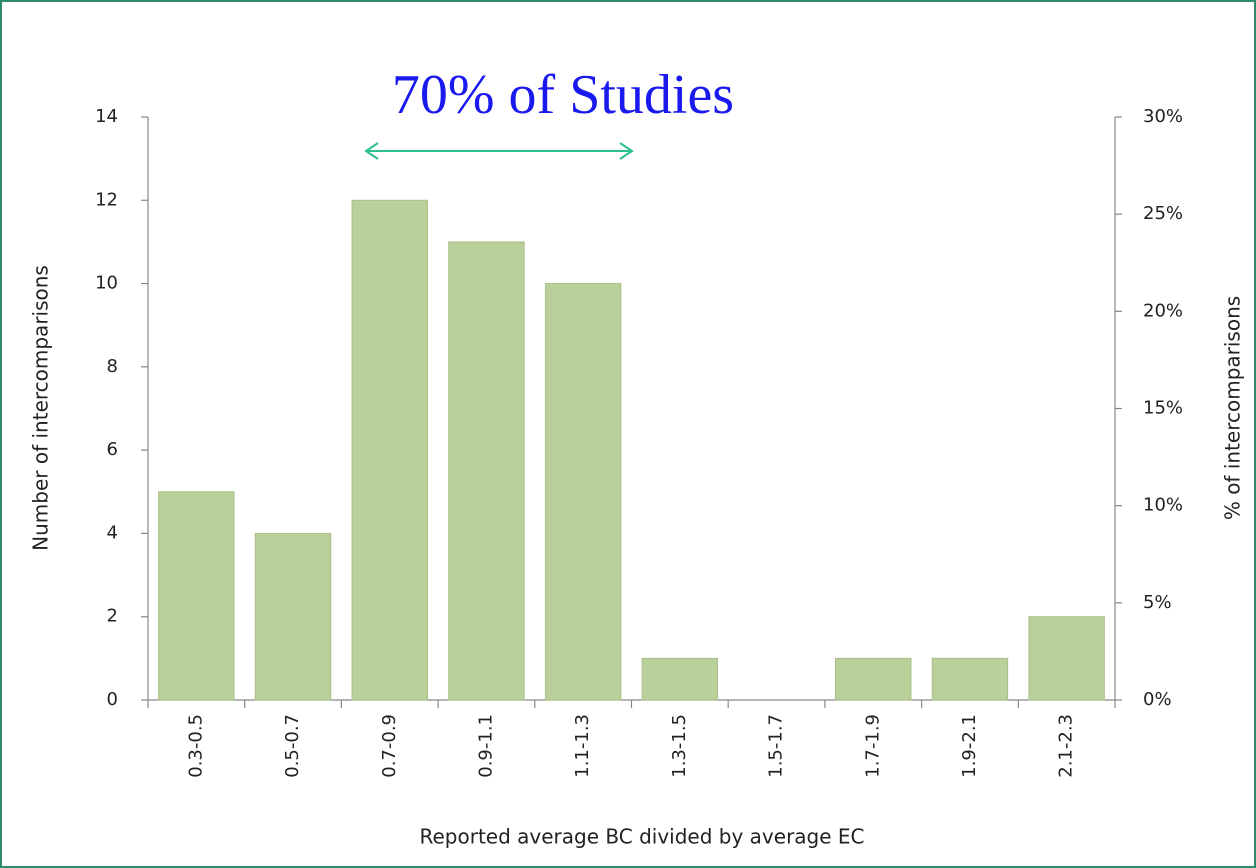 This screenshot has height=868, width=1256. Describe the element at coordinates (872, 746) in the screenshot. I see `x-tick-label: 1.7-1.9` at that location.